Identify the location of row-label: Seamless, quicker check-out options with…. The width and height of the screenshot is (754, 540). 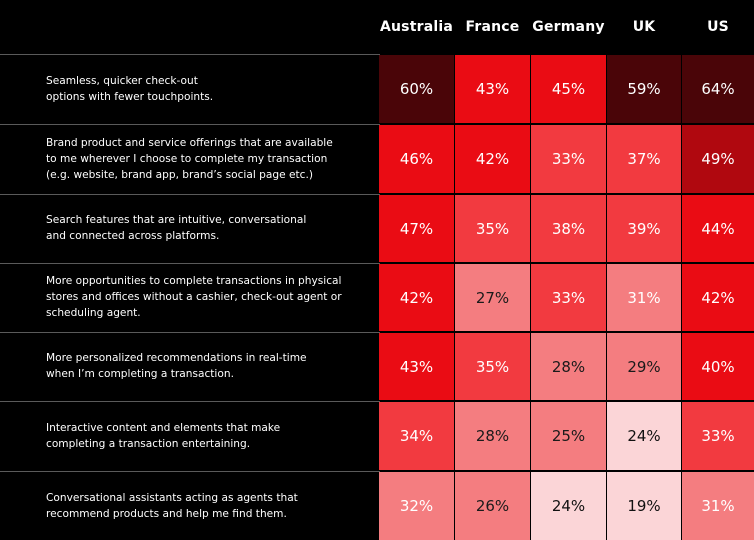
(130, 88).